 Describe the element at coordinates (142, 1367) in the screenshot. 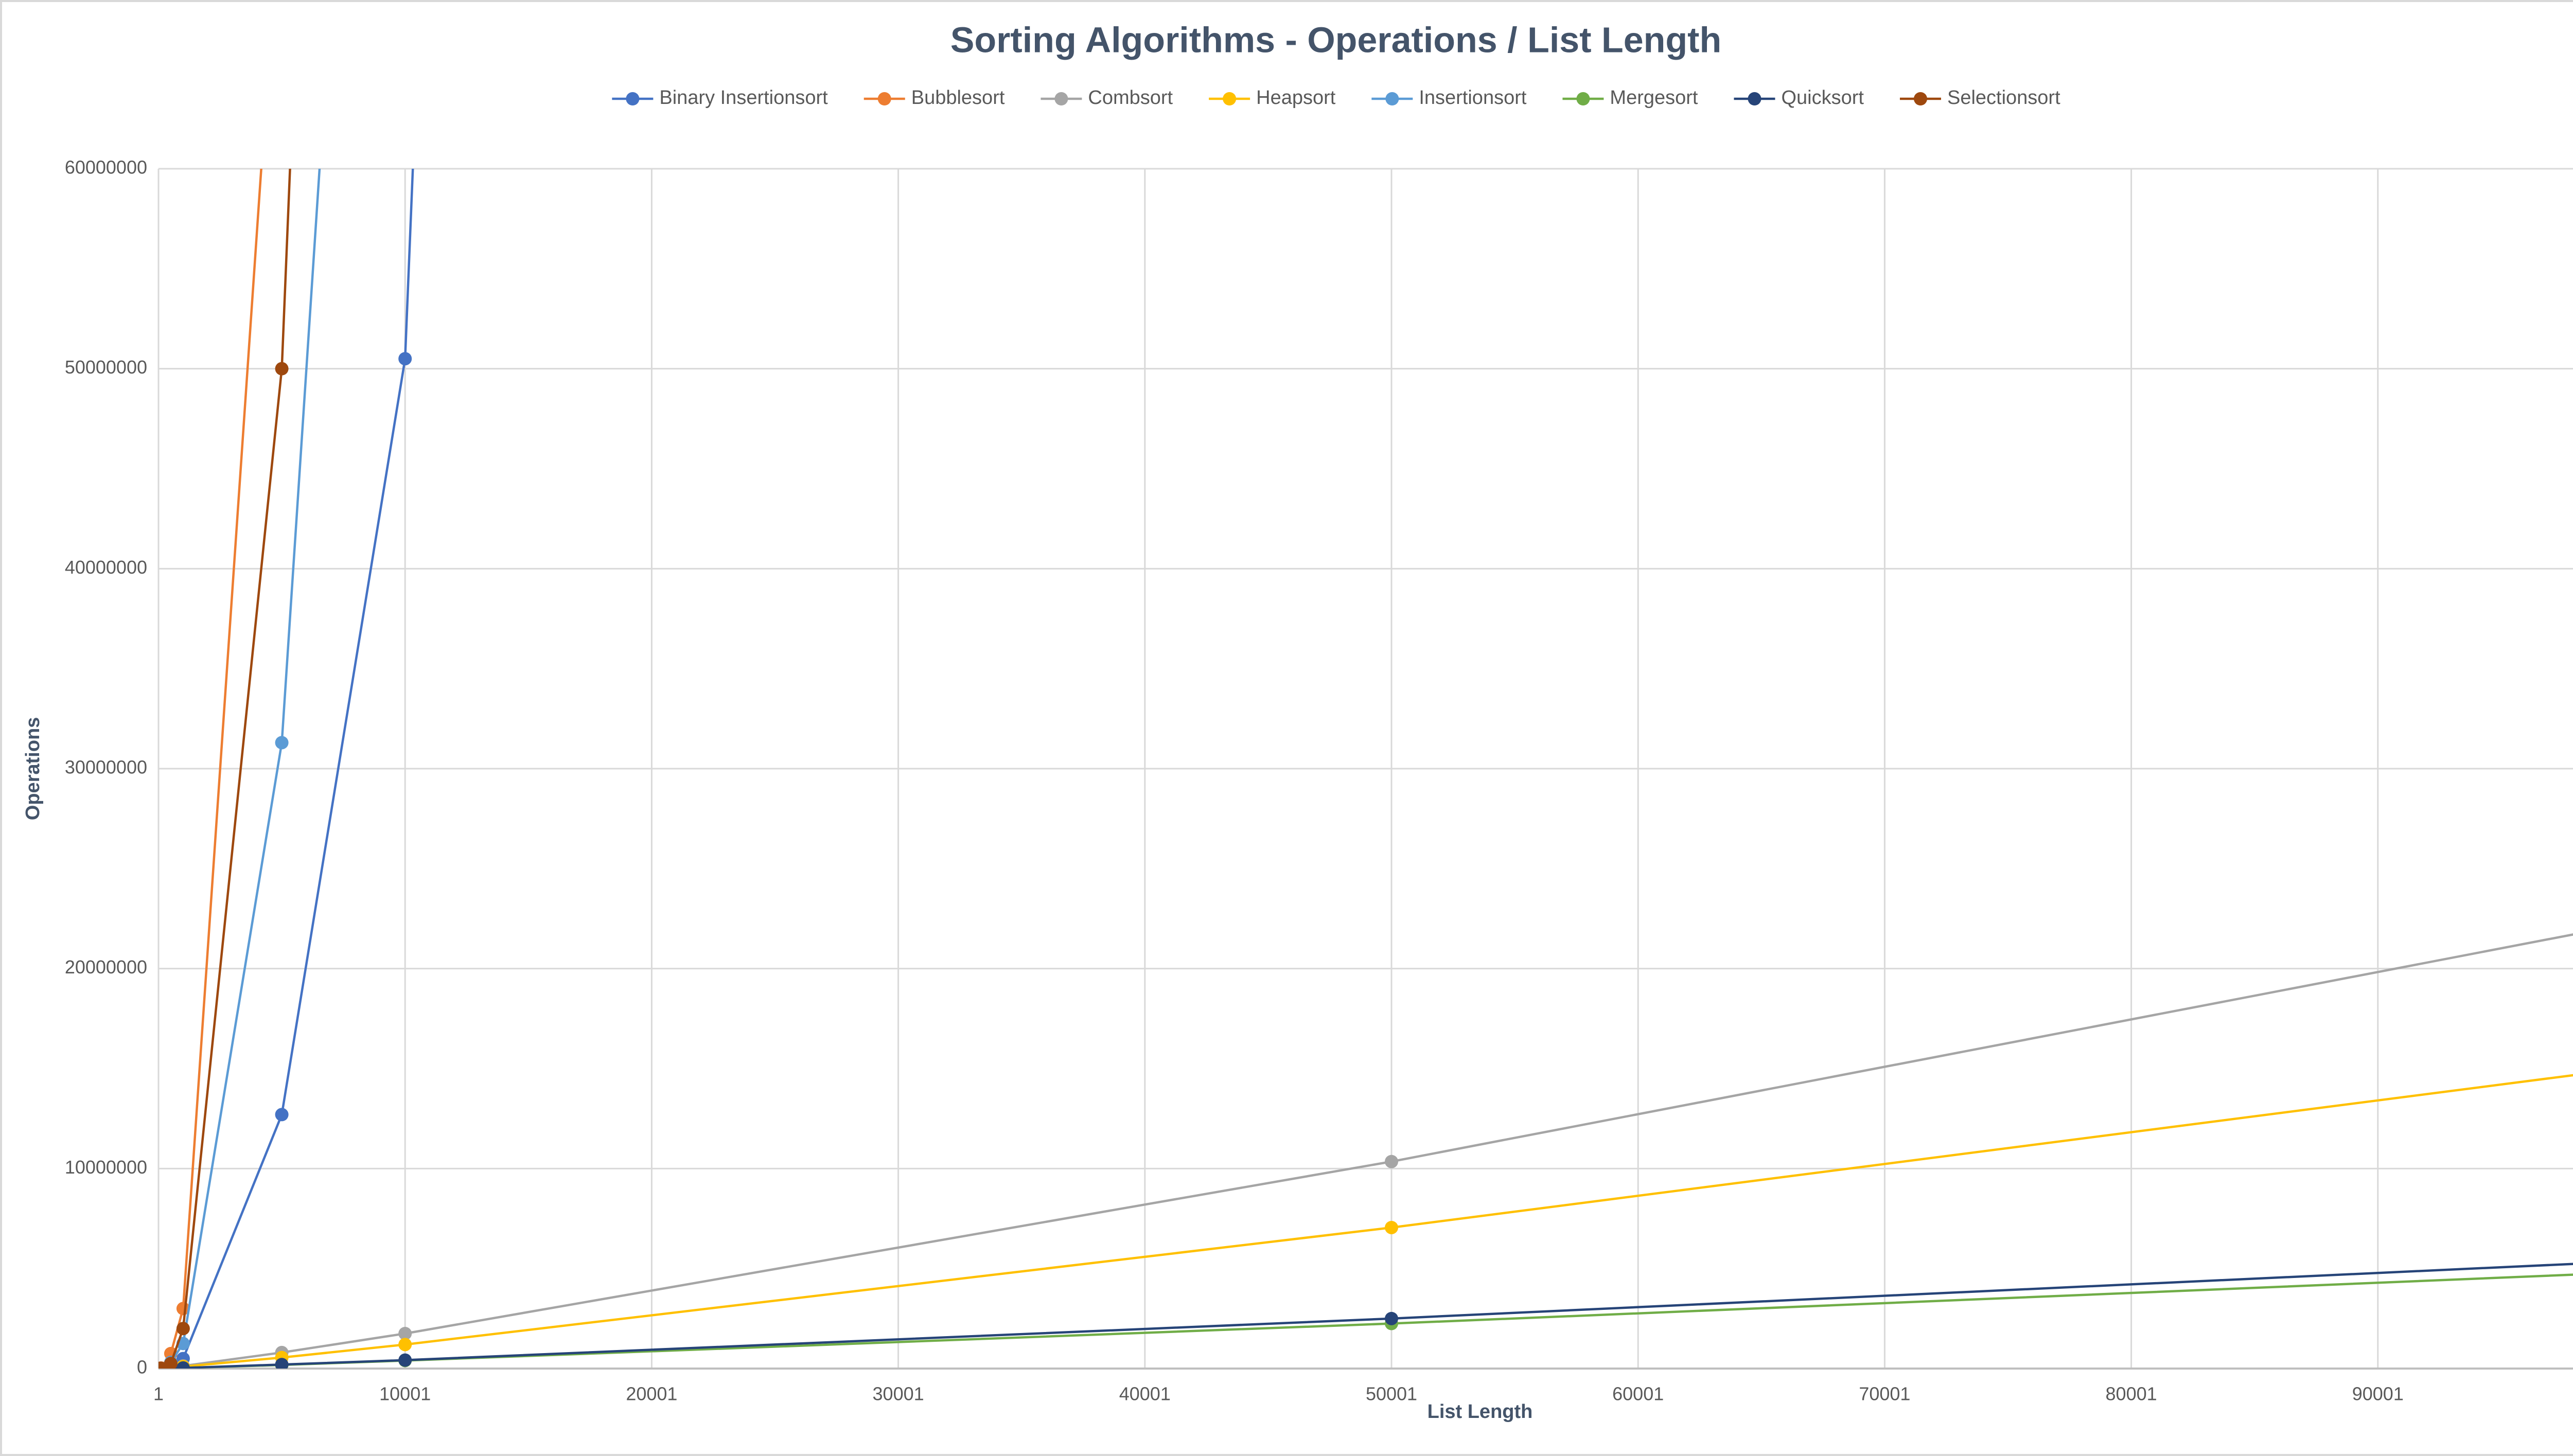

I see `y-tick-label: 0` at that location.